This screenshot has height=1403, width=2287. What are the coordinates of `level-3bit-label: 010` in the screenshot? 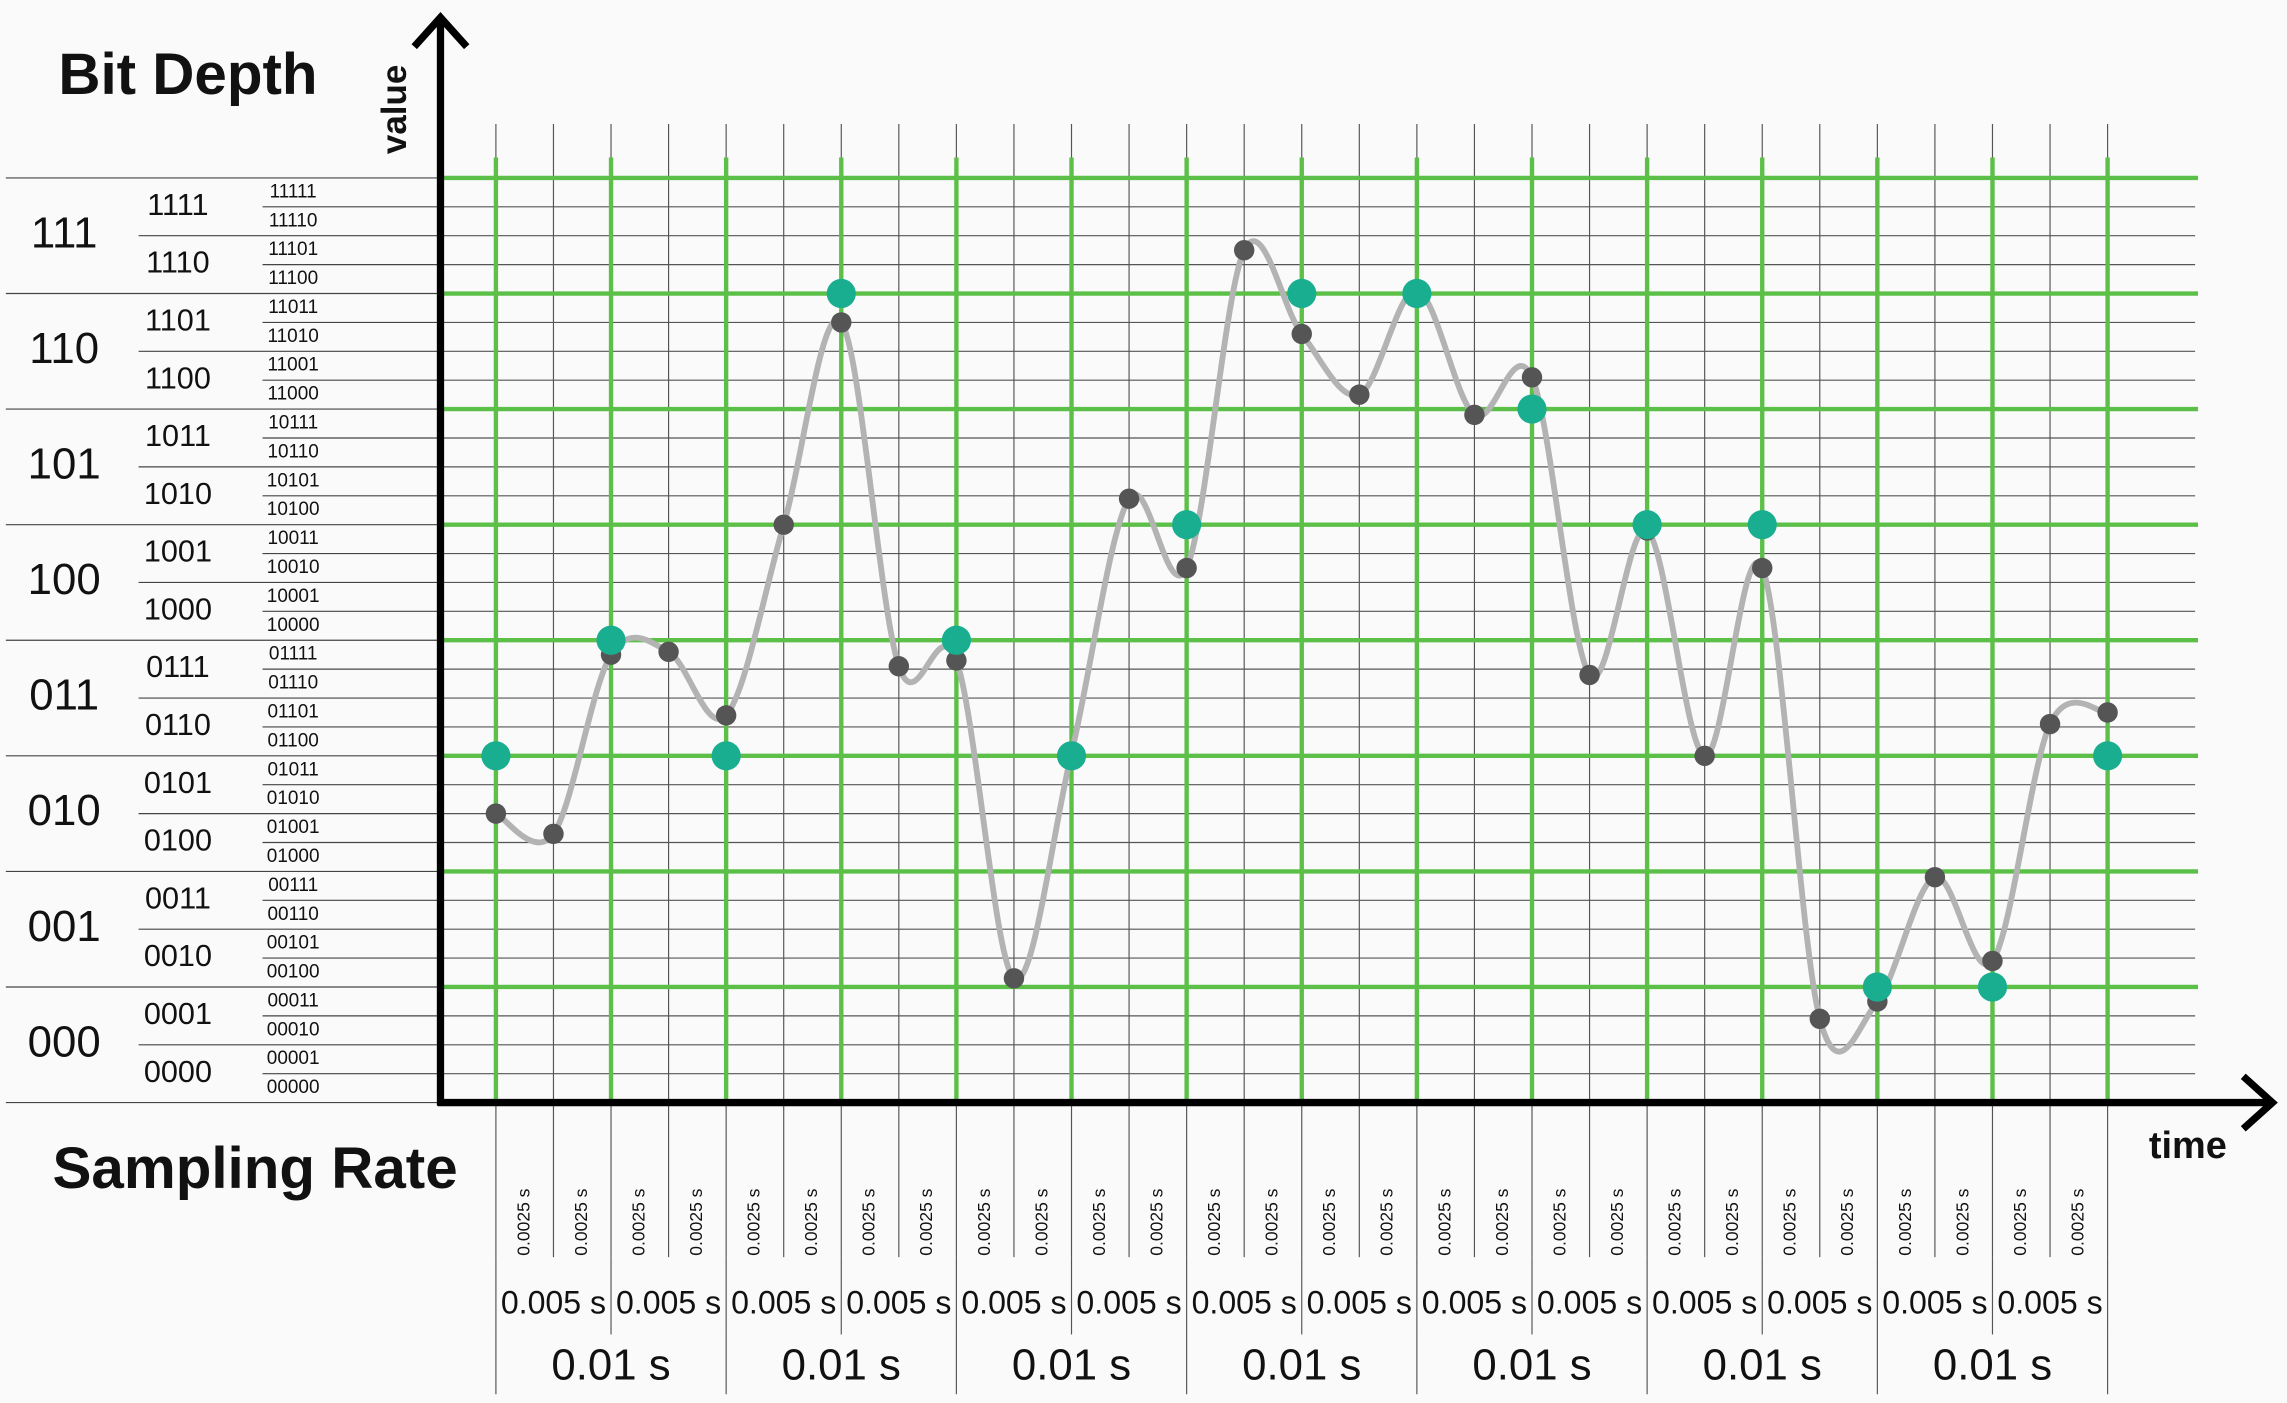 It's located at (64, 810).